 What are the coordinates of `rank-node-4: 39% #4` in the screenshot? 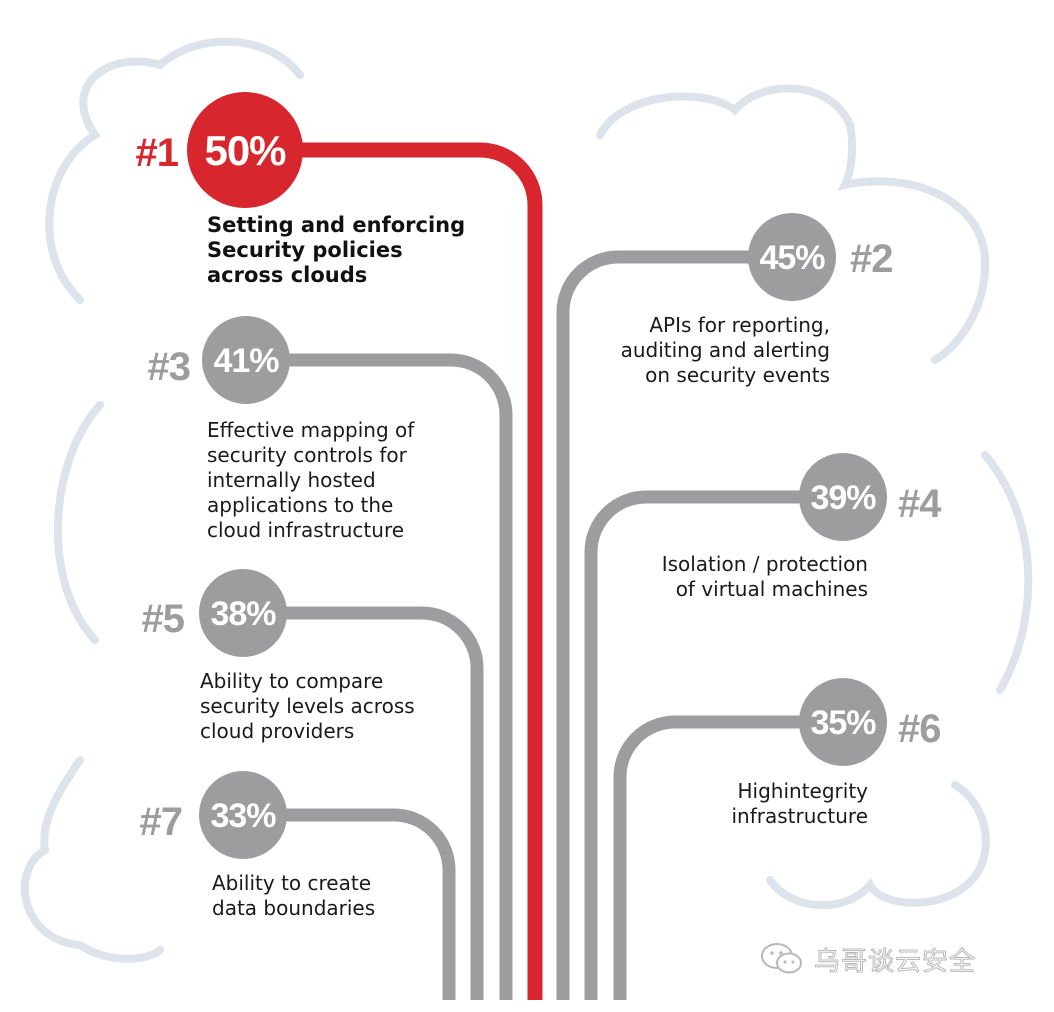 It's located at (871, 497).